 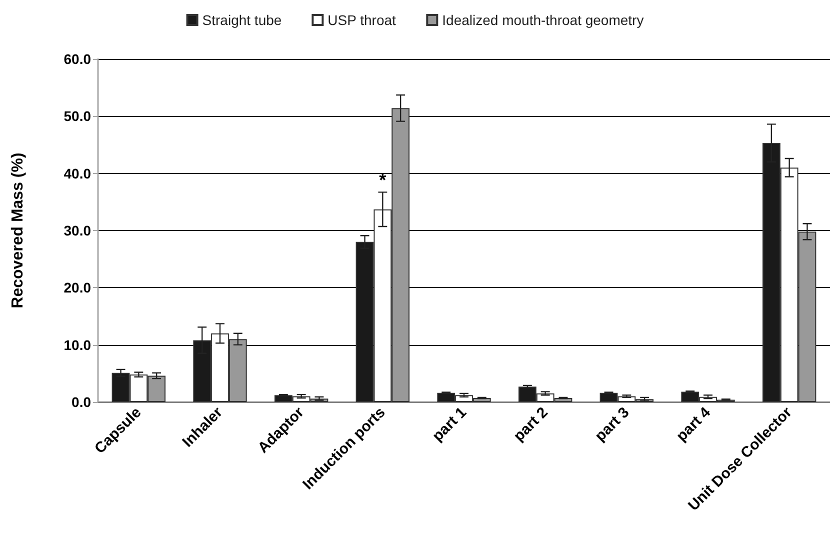 What do you see at coordinates (78, 344) in the screenshot?
I see `y-tick-label: 10.0` at bounding box center [78, 344].